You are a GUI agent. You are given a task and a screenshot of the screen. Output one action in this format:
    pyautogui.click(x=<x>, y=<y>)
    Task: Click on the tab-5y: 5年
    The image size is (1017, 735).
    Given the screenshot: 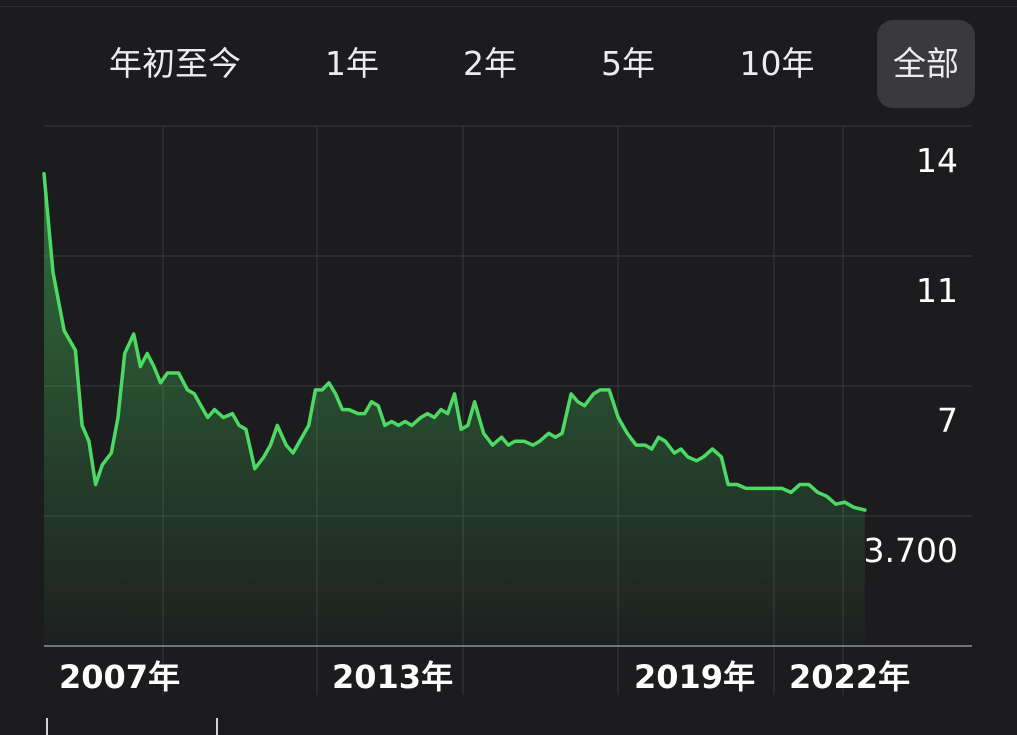 What is the action you would take?
    pyautogui.click(x=628, y=63)
    